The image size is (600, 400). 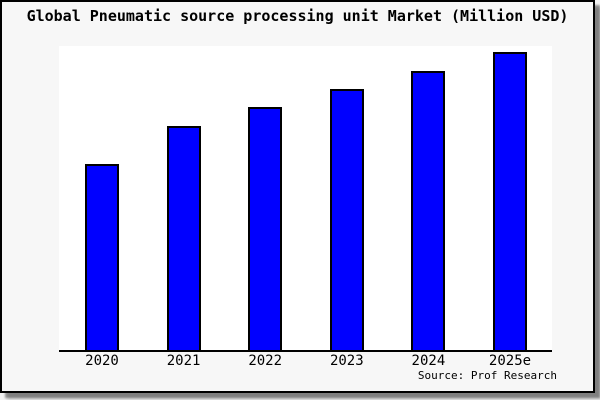 What do you see at coordinates (428, 210) in the screenshot?
I see `bar-2024` at bounding box center [428, 210].